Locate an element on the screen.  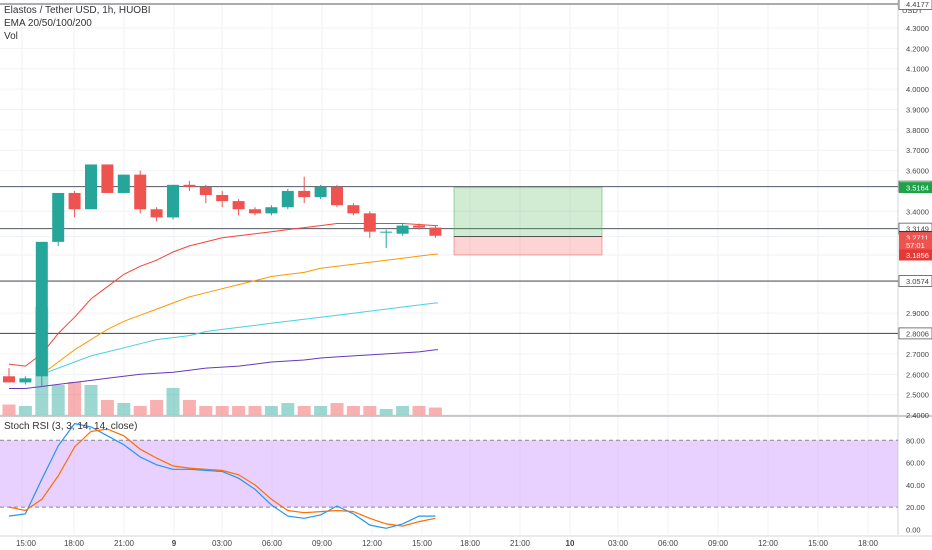
long-position-tool is located at coordinates (528, 221).